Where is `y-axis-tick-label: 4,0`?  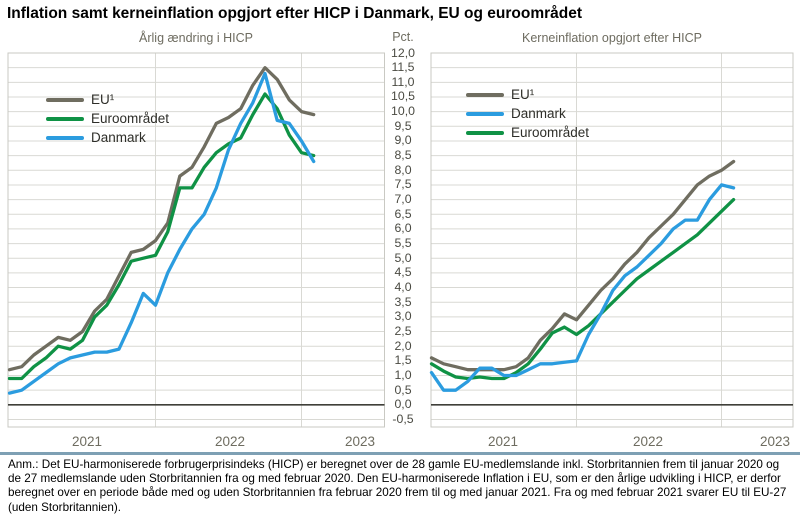 y-axis-tick-label: 4,0 is located at coordinates (403, 287).